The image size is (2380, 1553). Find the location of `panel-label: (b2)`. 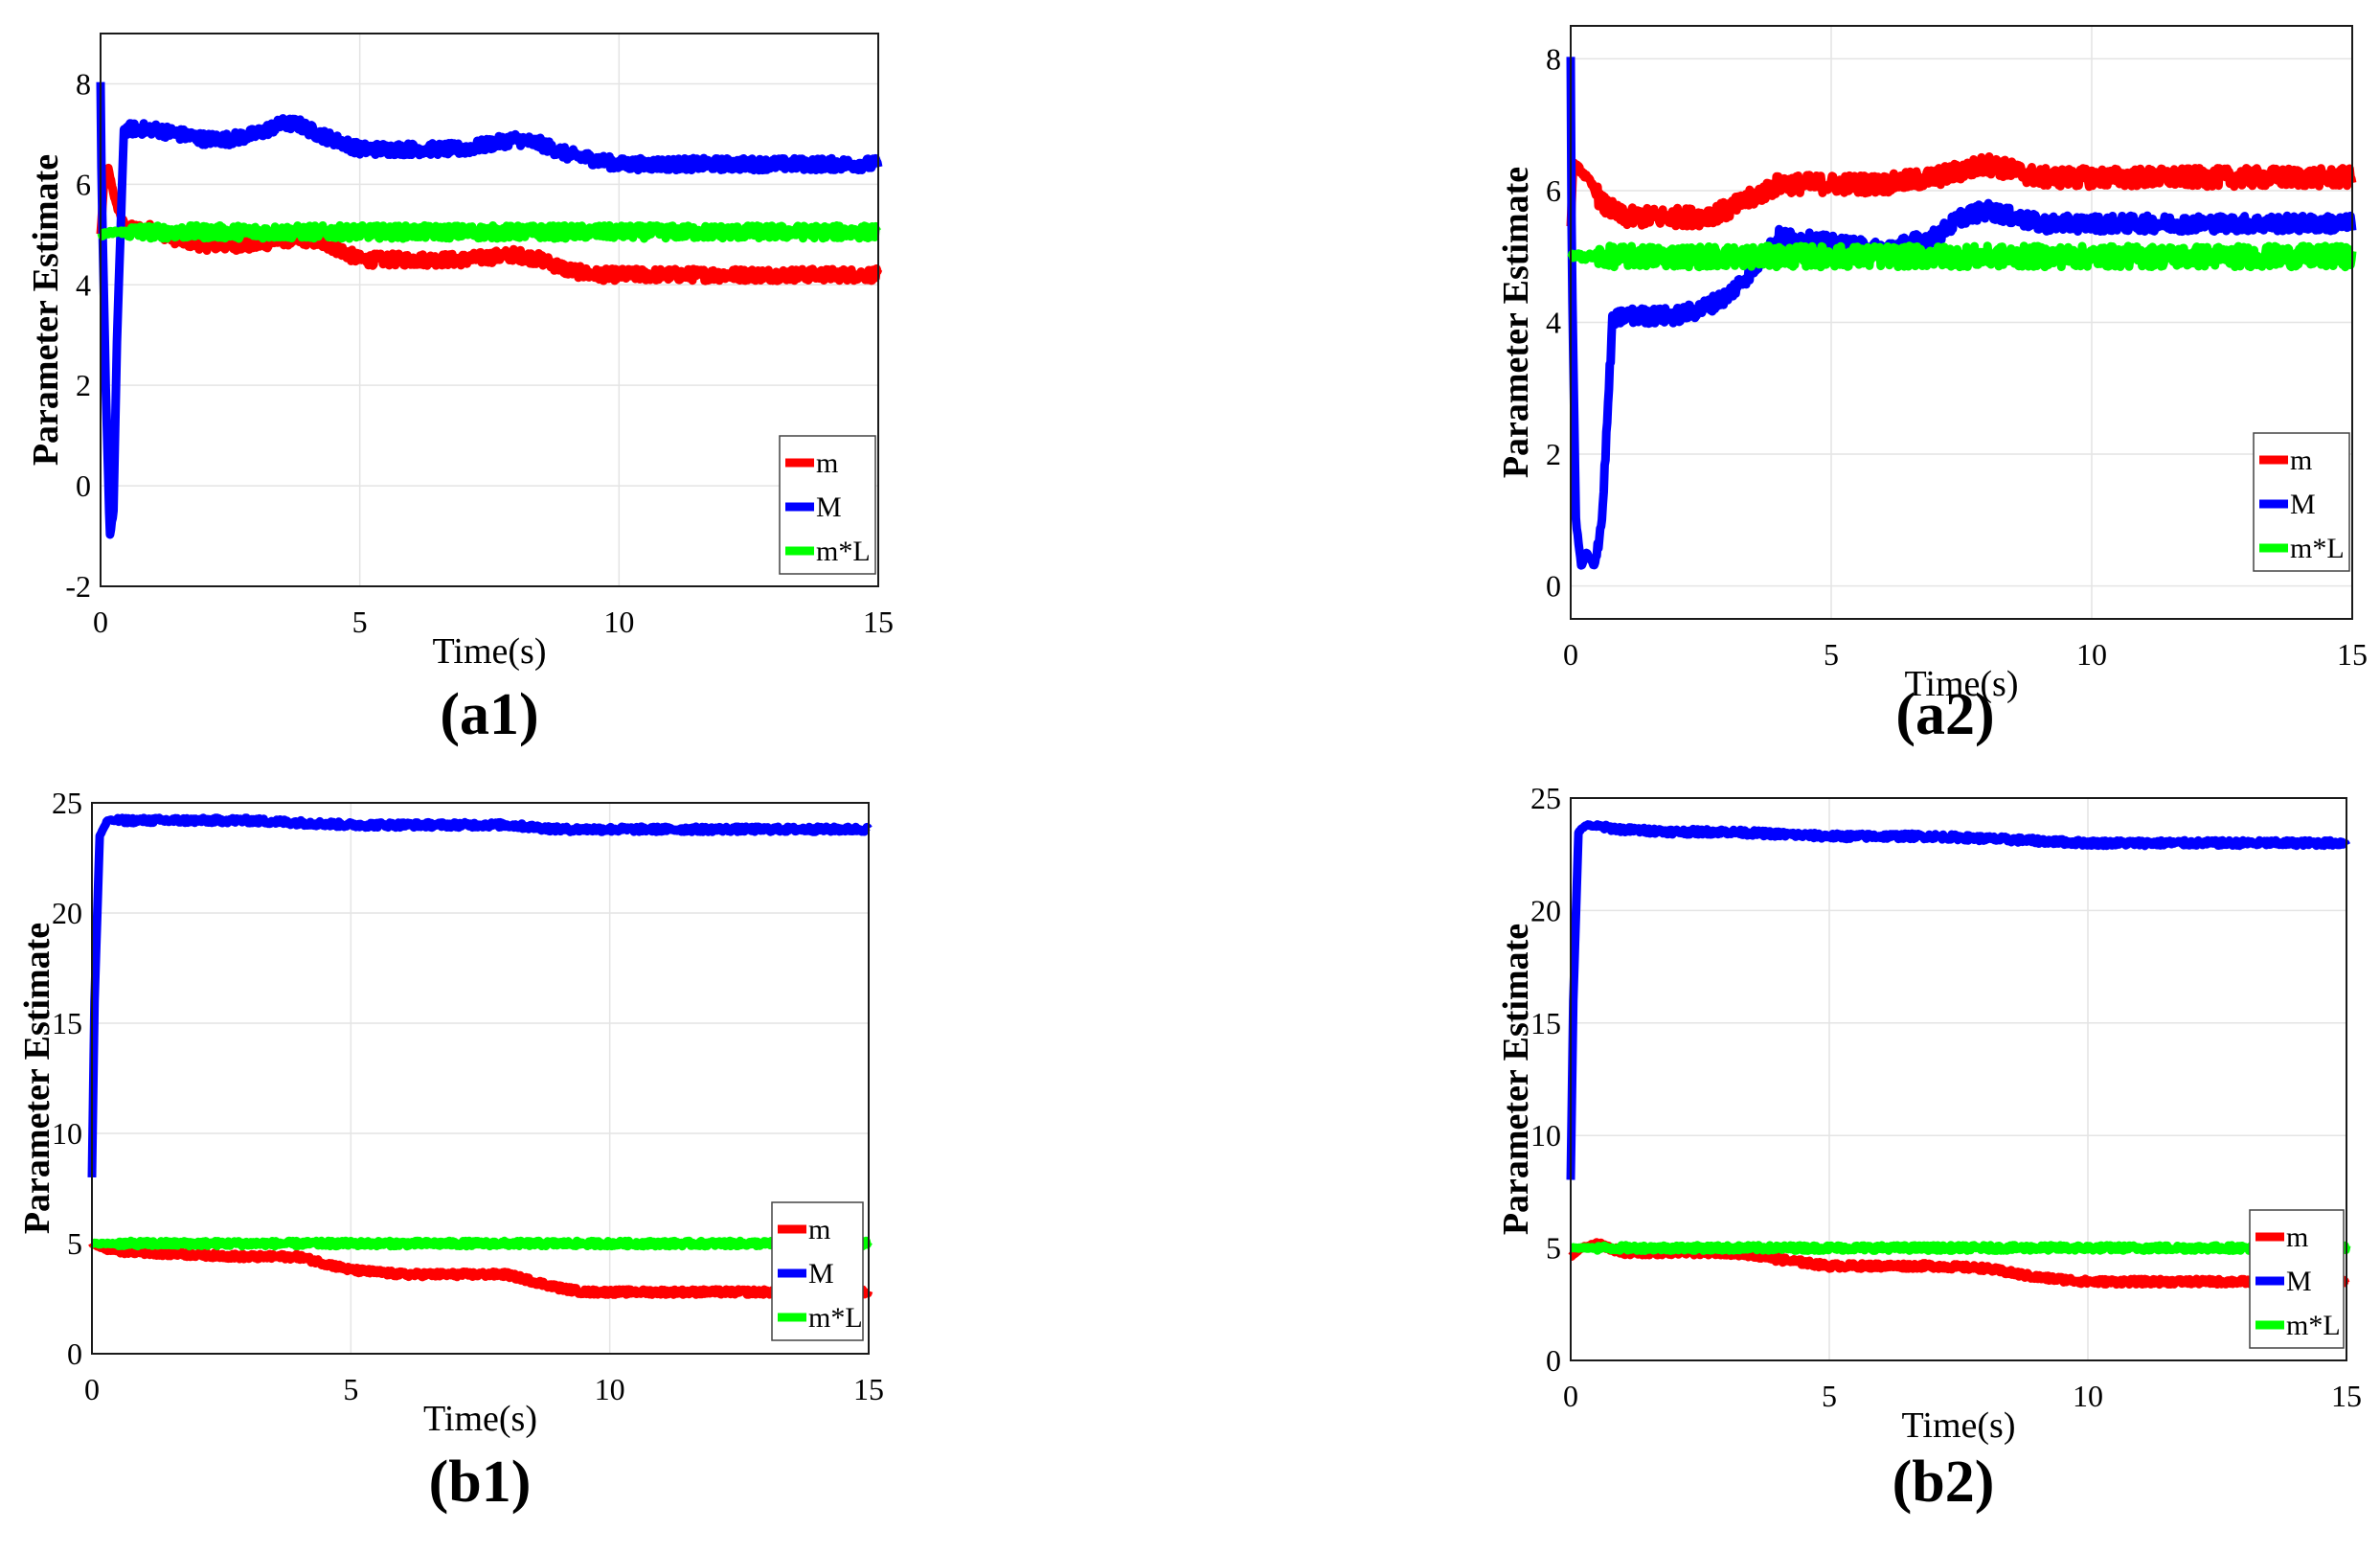

panel-label: (b2) is located at coordinates (1944, 1482).